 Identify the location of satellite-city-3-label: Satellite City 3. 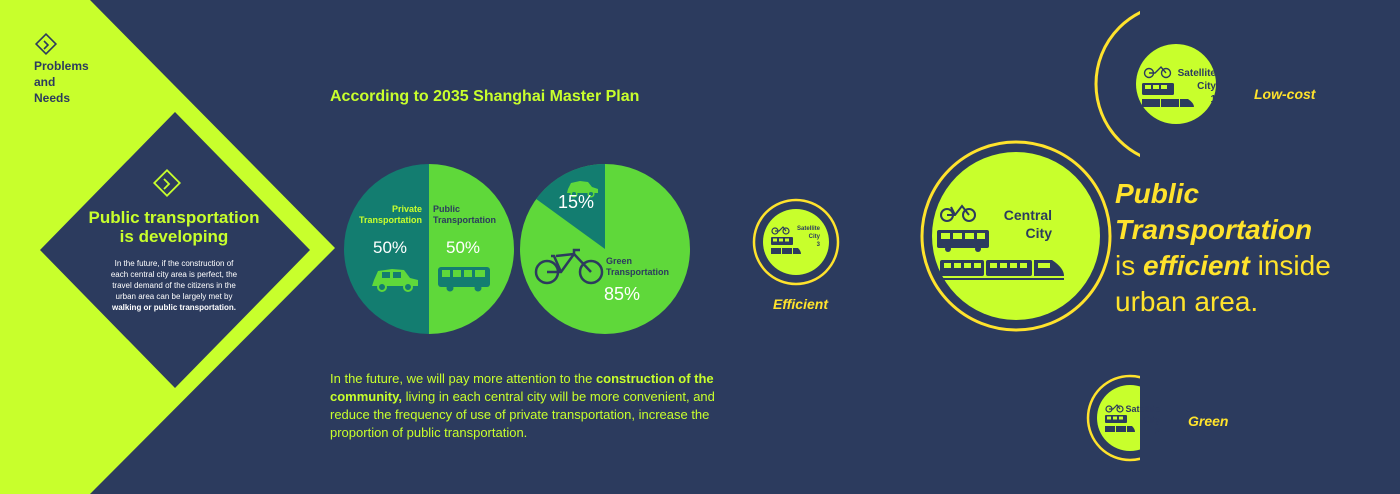
(804, 237).